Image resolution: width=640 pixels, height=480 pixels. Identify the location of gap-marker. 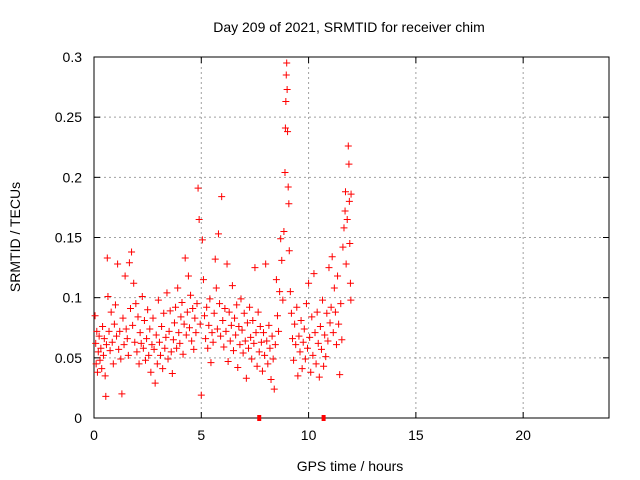
(323, 418).